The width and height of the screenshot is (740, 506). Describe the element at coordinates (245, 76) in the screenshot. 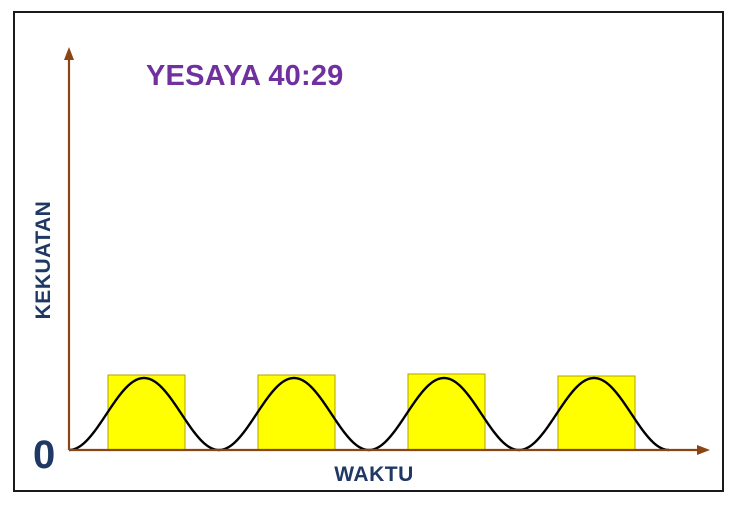

I see `diagram-title: YESAYA 40:29` at that location.